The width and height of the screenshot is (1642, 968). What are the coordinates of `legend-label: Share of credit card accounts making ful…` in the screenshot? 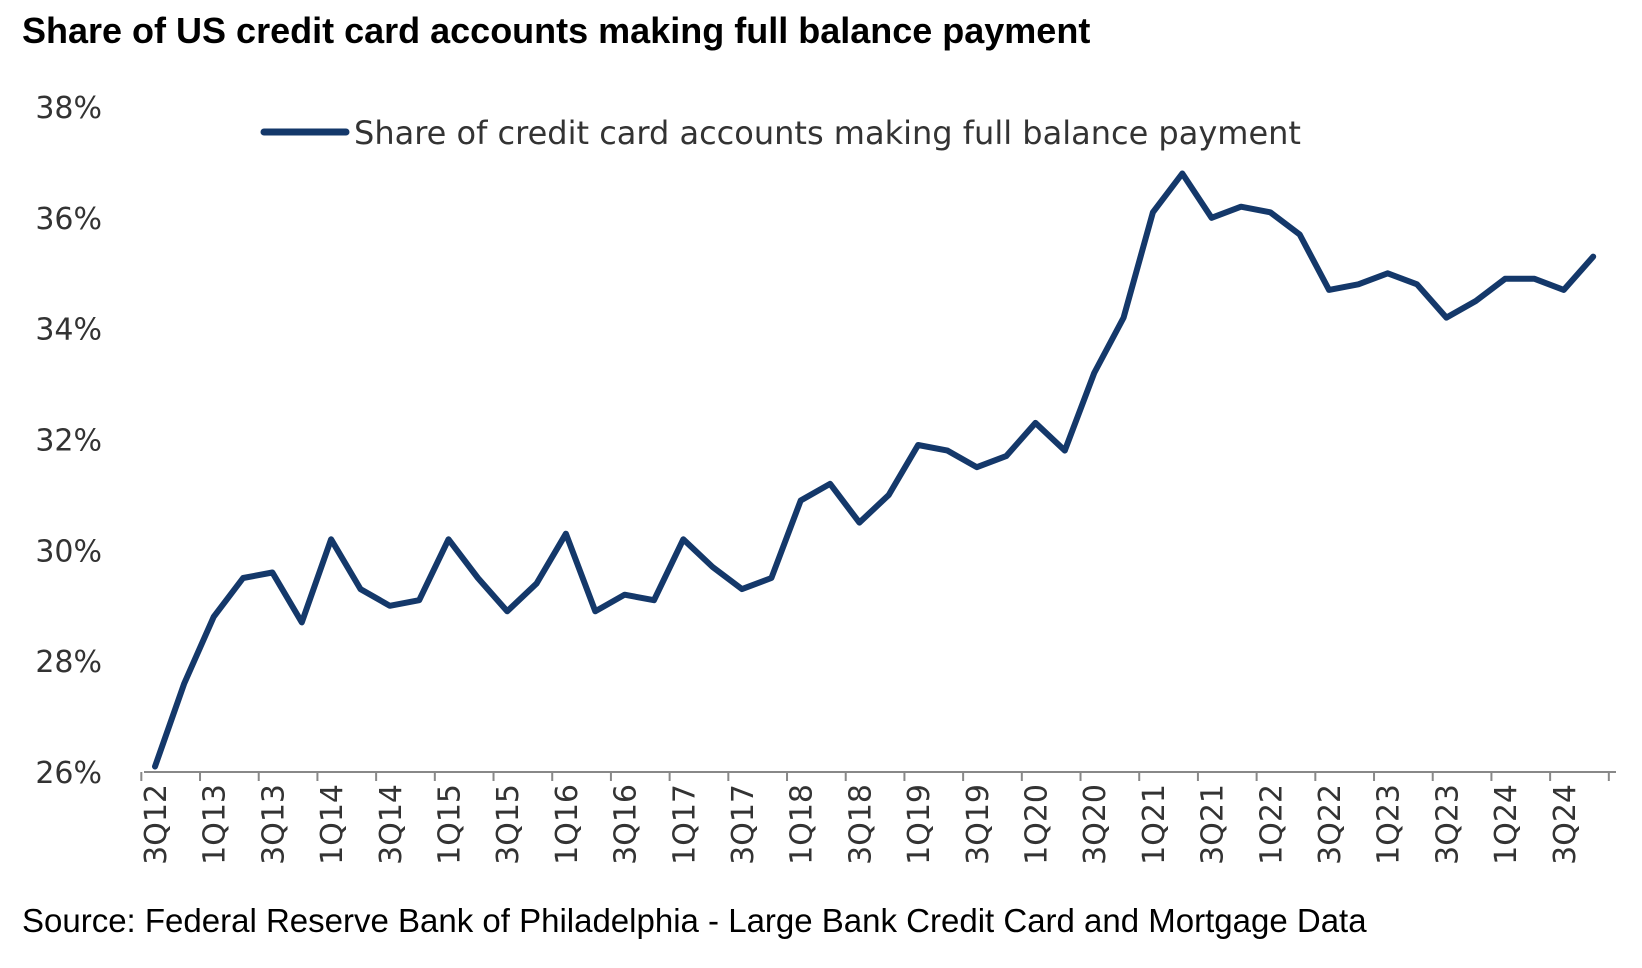 It's located at (827, 133).